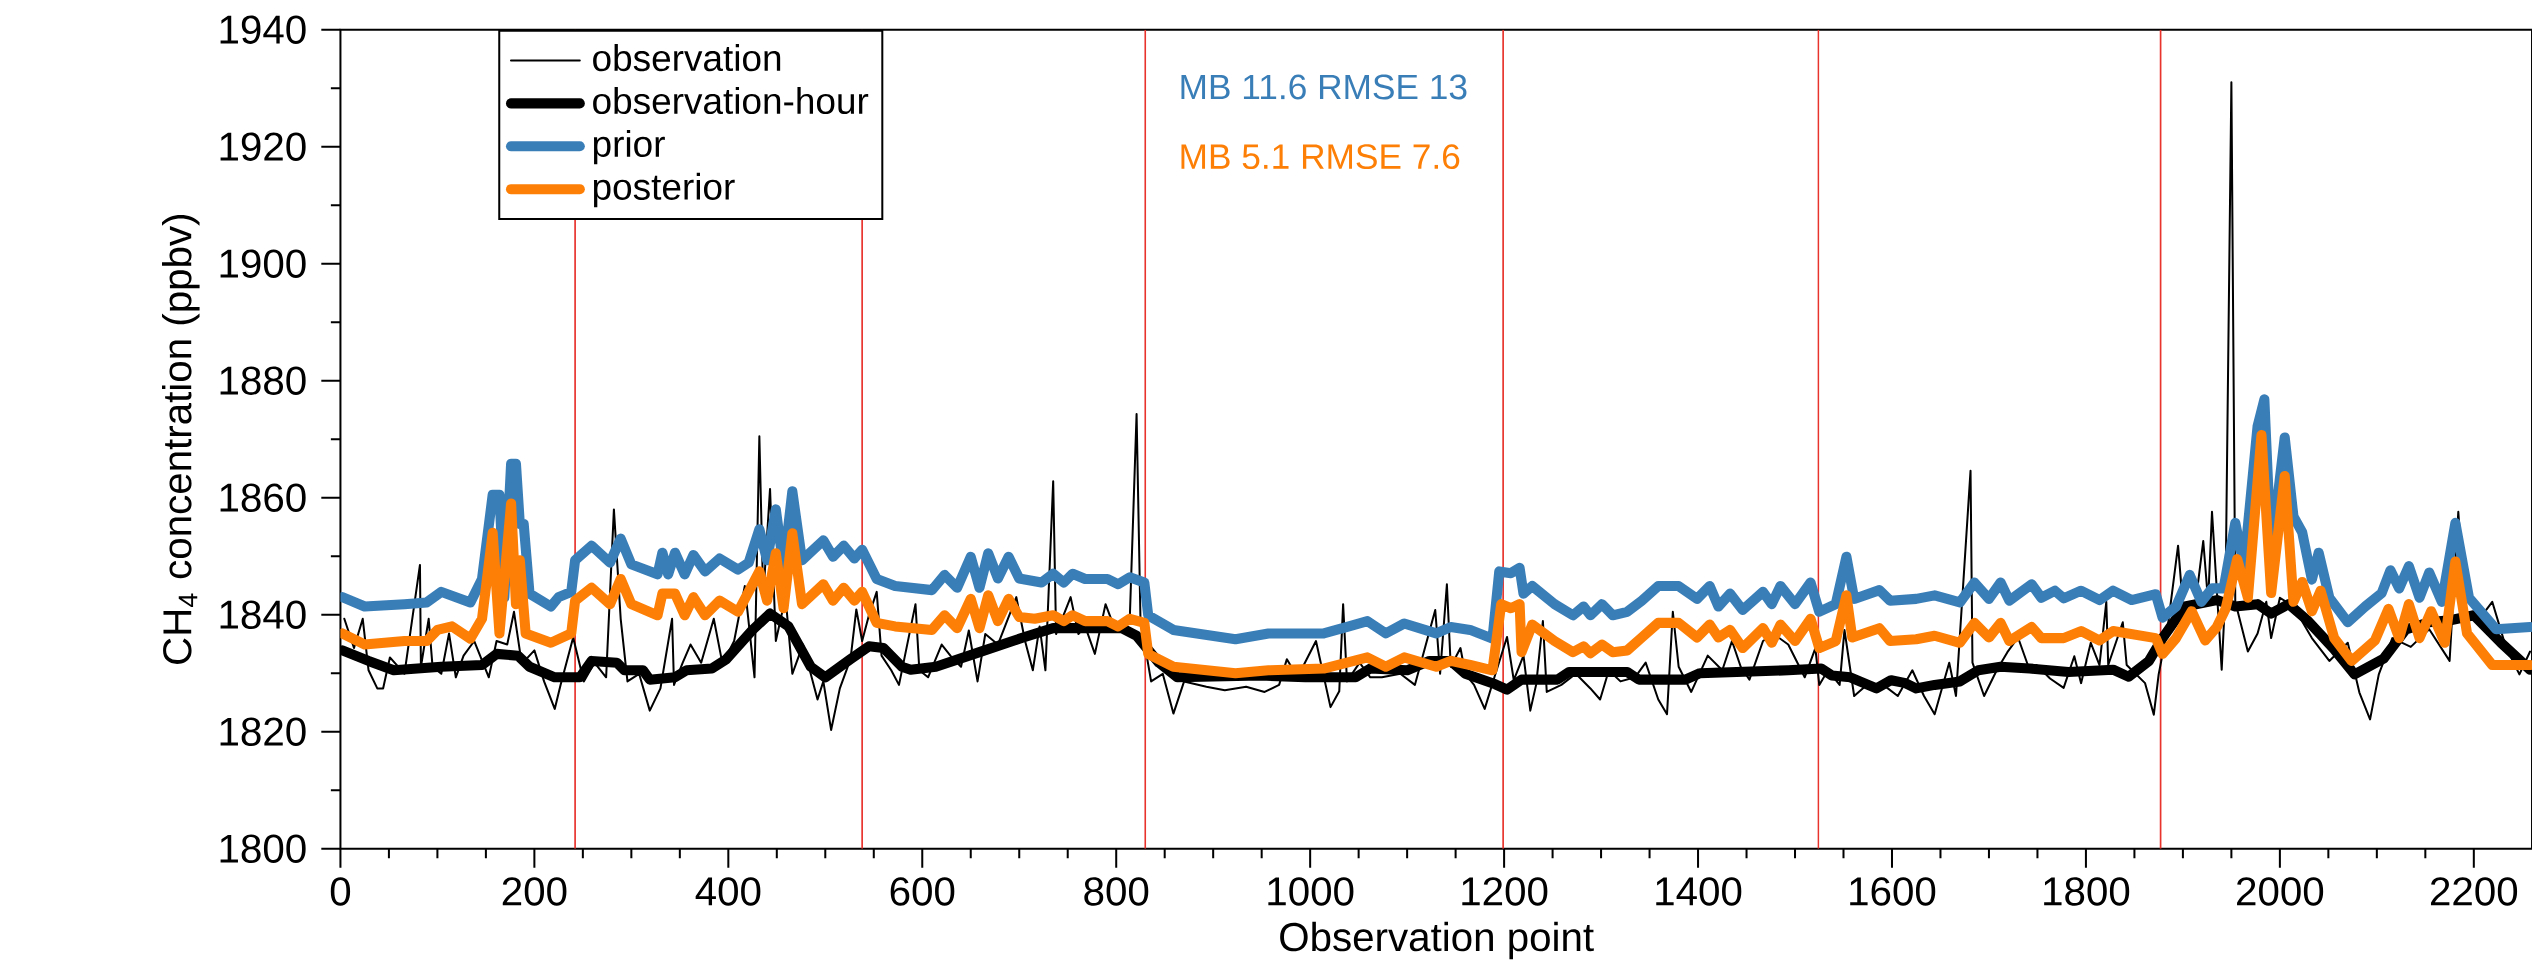 Image resolution: width=2532 pixels, height=967 pixels. What do you see at coordinates (263, 614) in the screenshot?
I see `y-tick-label: 1840` at bounding box center [263, 614].